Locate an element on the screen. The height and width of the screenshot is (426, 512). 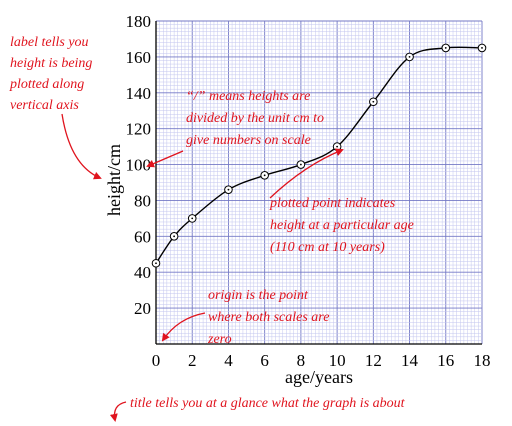
svg-text: height is being is located at coordinates (51, 63).